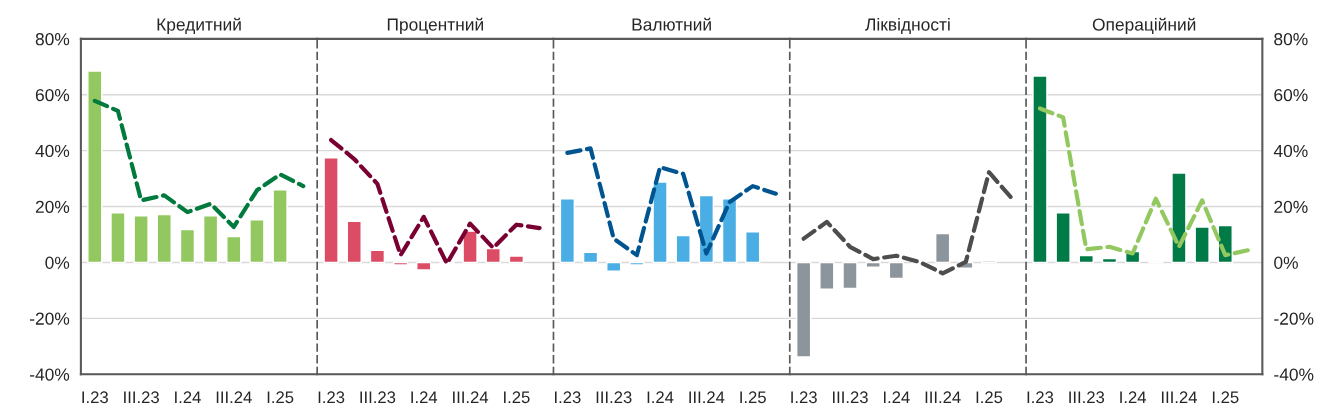  I want to click on text: -20%, so click(1294, 318).